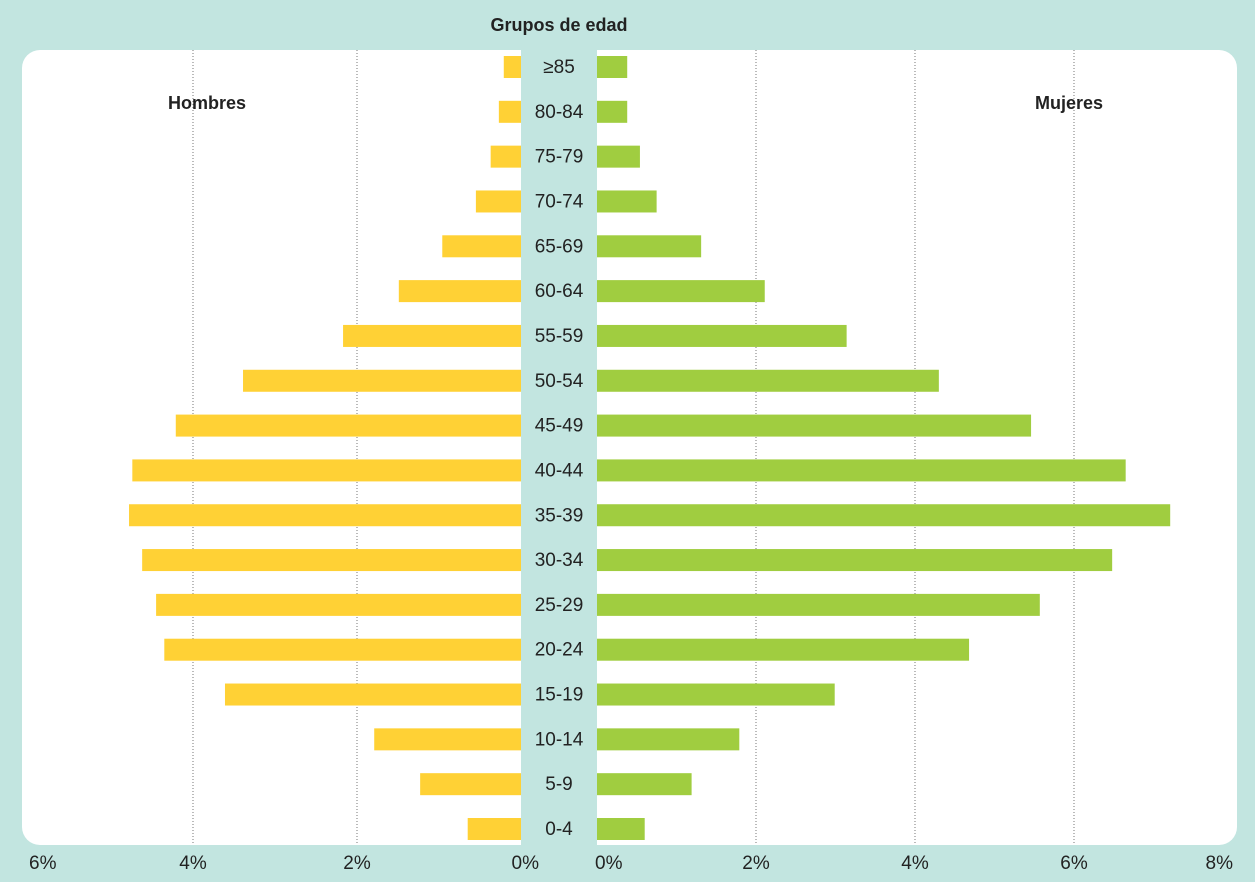 The width and height of the screenshot is (1255, 882). I want to click on category-label: 45-49, so click(559, 426).